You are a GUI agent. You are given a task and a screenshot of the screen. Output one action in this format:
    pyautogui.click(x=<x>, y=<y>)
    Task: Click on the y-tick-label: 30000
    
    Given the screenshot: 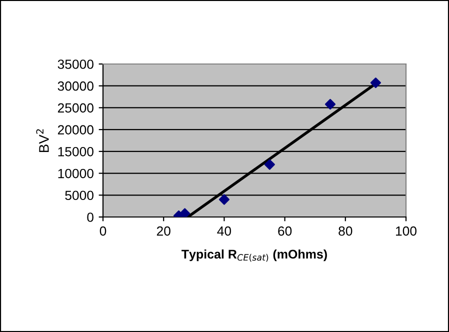 What is the action you would take?
    pyautogui.click(x=76, y=86)
    